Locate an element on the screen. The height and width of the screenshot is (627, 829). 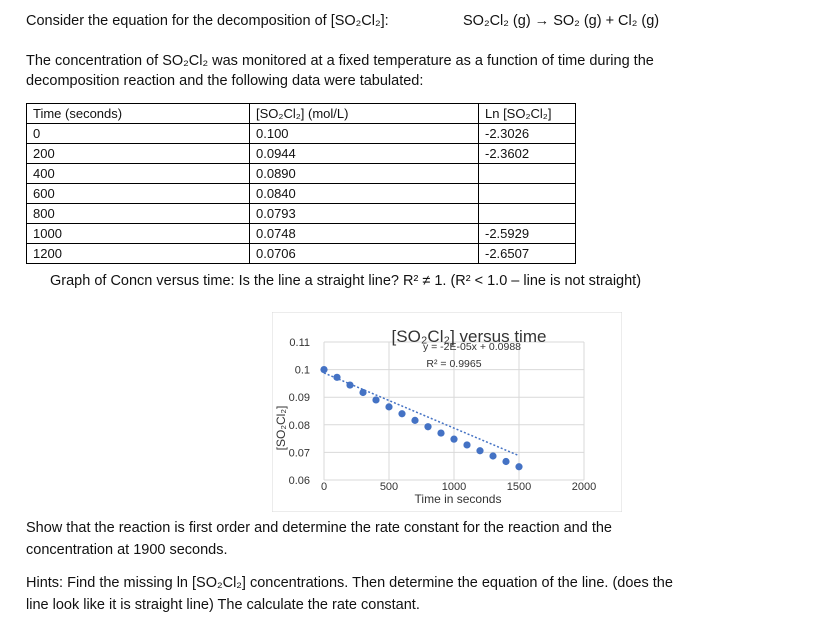
table-row: 400 0.0890 is located at coordinates (301, 173).